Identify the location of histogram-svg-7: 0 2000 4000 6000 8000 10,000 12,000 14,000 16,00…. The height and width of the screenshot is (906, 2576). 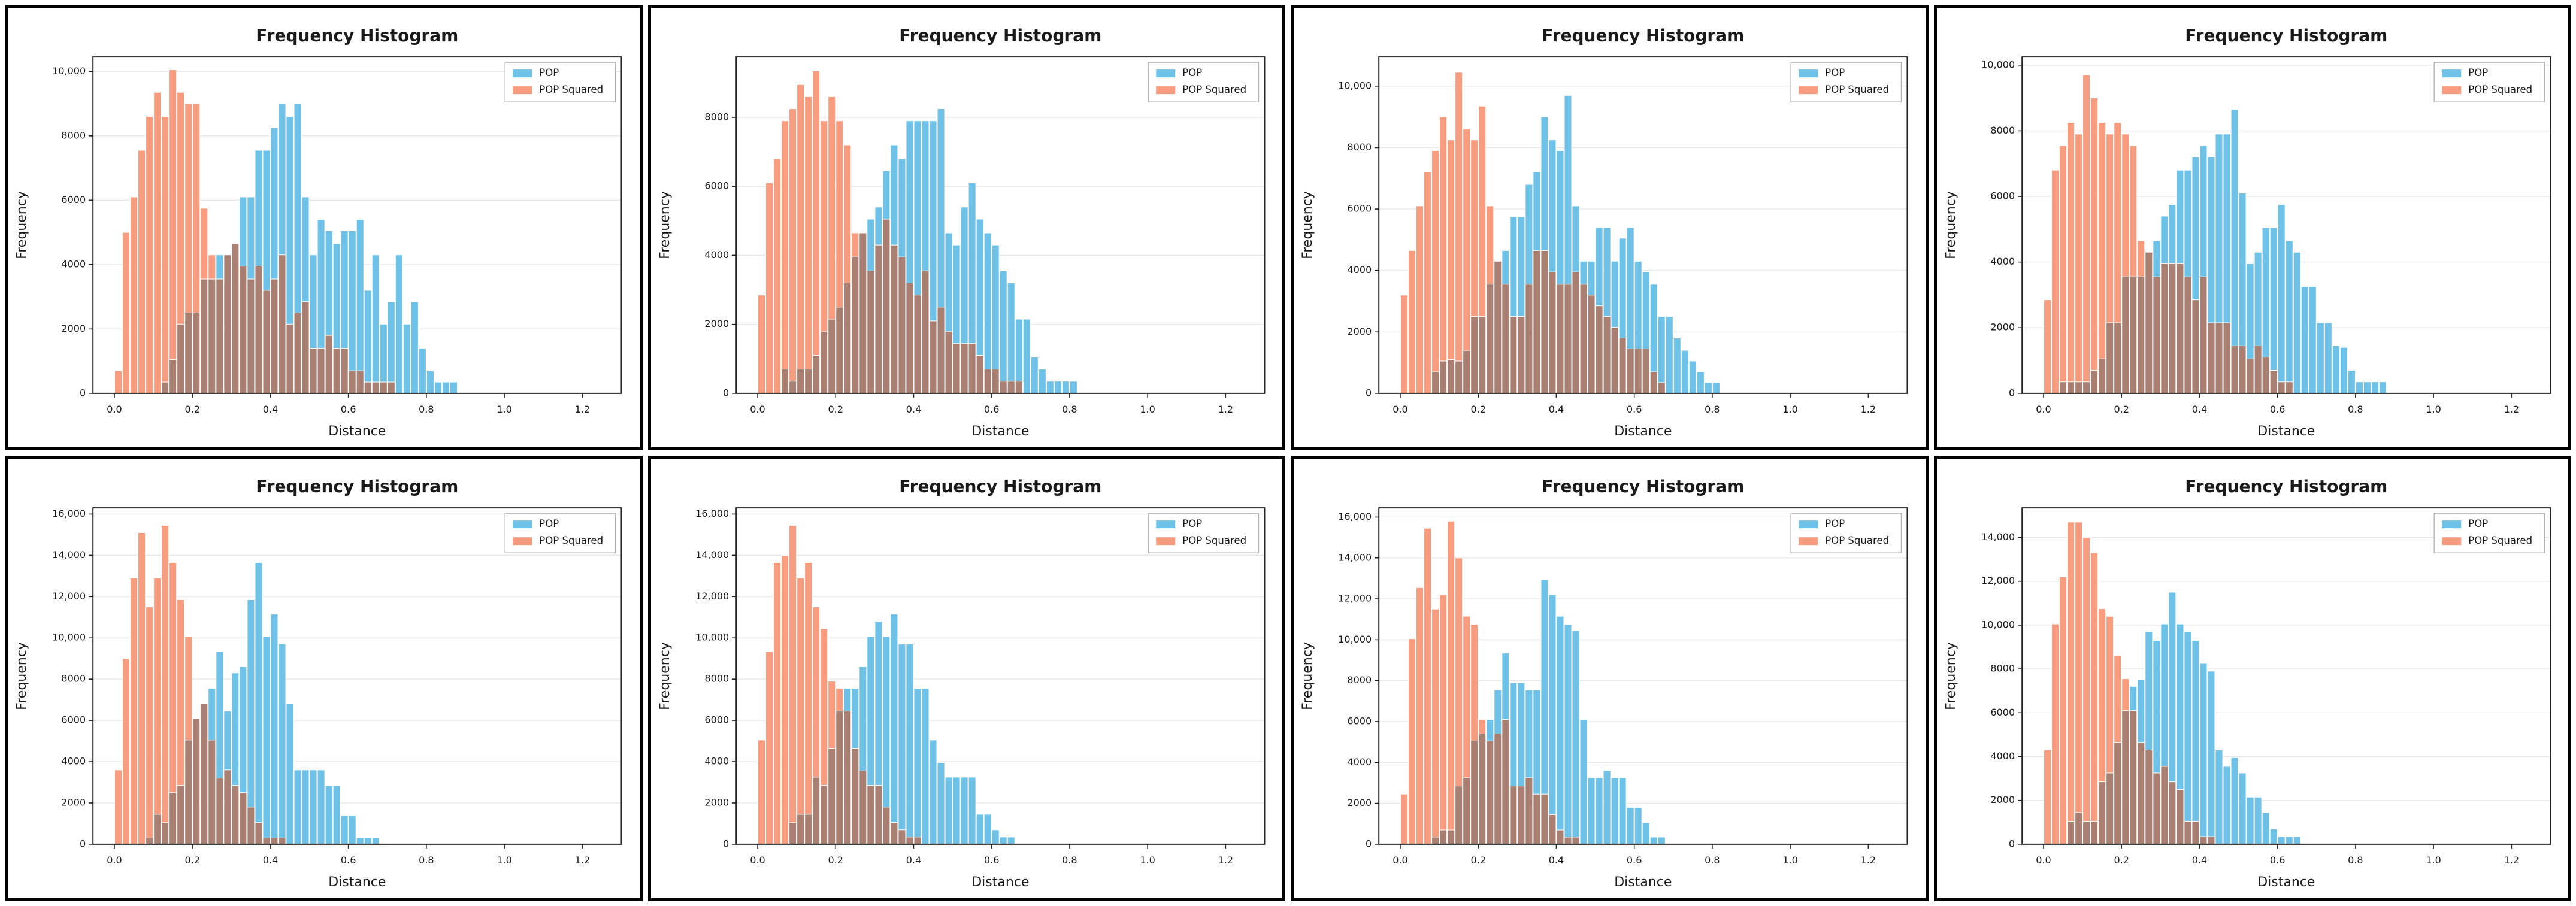
(1604, 683).